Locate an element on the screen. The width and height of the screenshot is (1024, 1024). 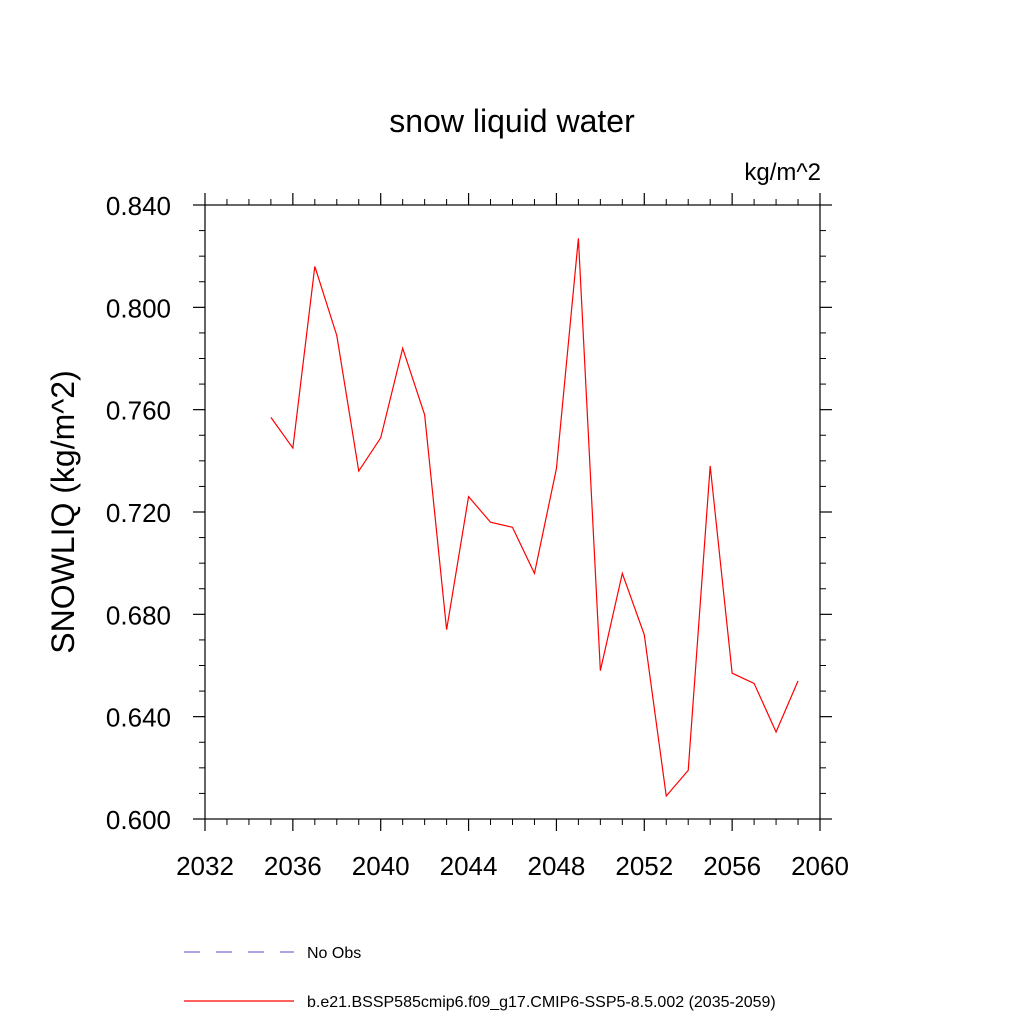
y-tick-label: 0.760 is located at coordinates (138, 411).